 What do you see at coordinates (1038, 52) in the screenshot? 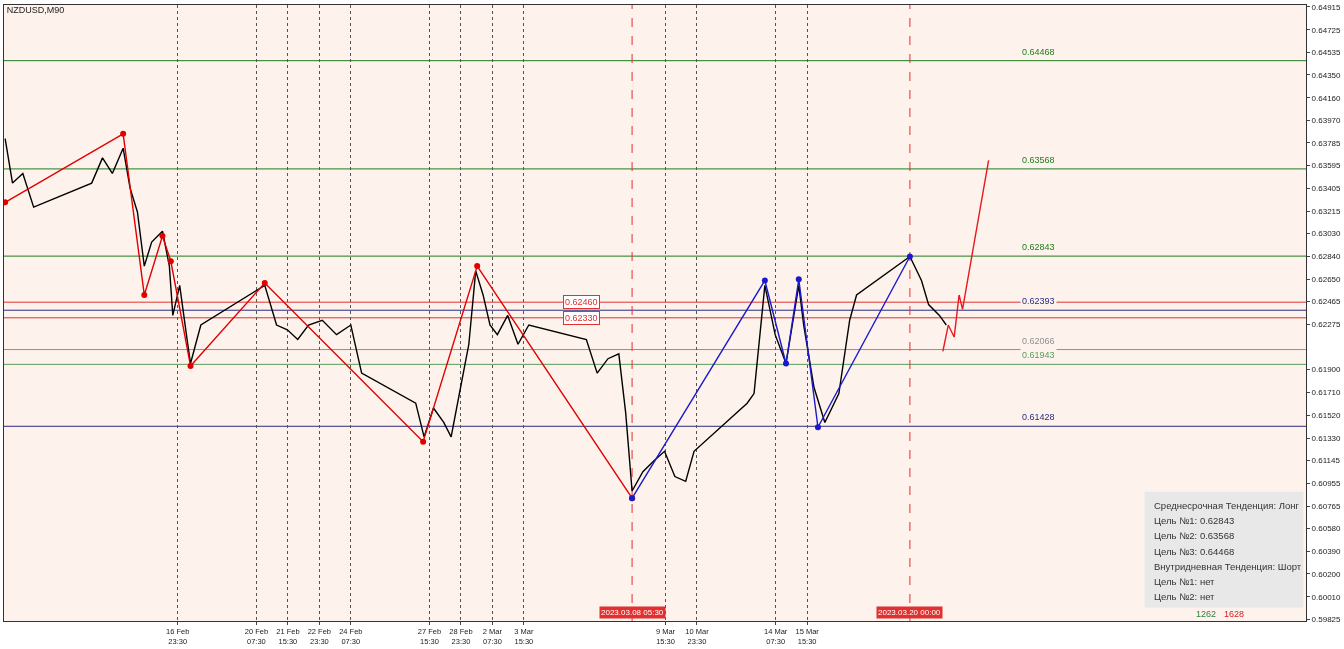
I see `ref-line-label: 0.64468` at bounding box center [1038, 52].